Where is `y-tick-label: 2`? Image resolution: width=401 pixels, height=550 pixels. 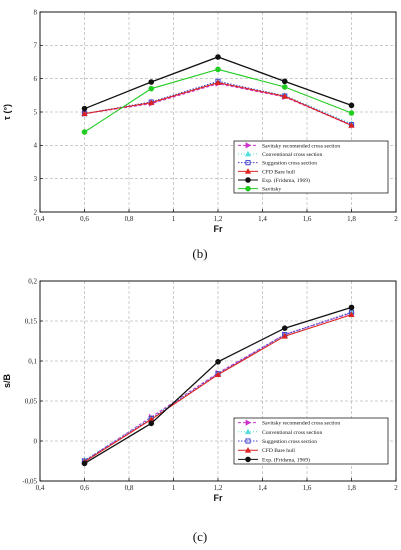 y-tick-label: 2 is located at coordinates (36, 212).